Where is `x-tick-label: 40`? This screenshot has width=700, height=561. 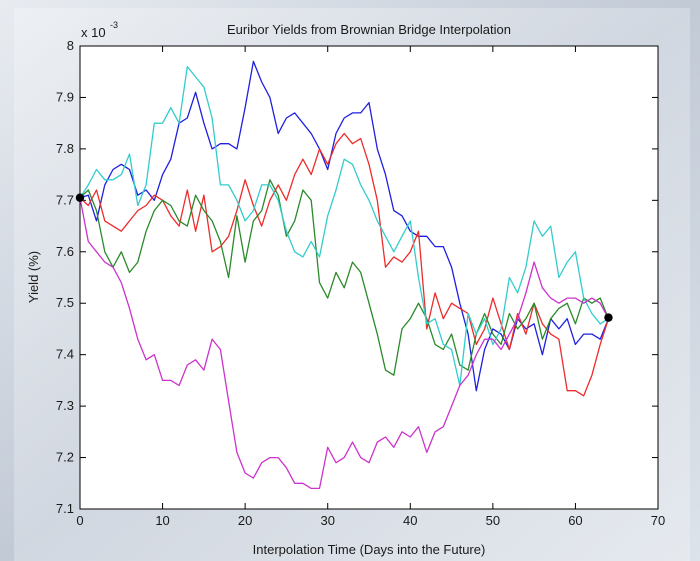 x-tick-label: 40 is located at coordinates (410, 520).